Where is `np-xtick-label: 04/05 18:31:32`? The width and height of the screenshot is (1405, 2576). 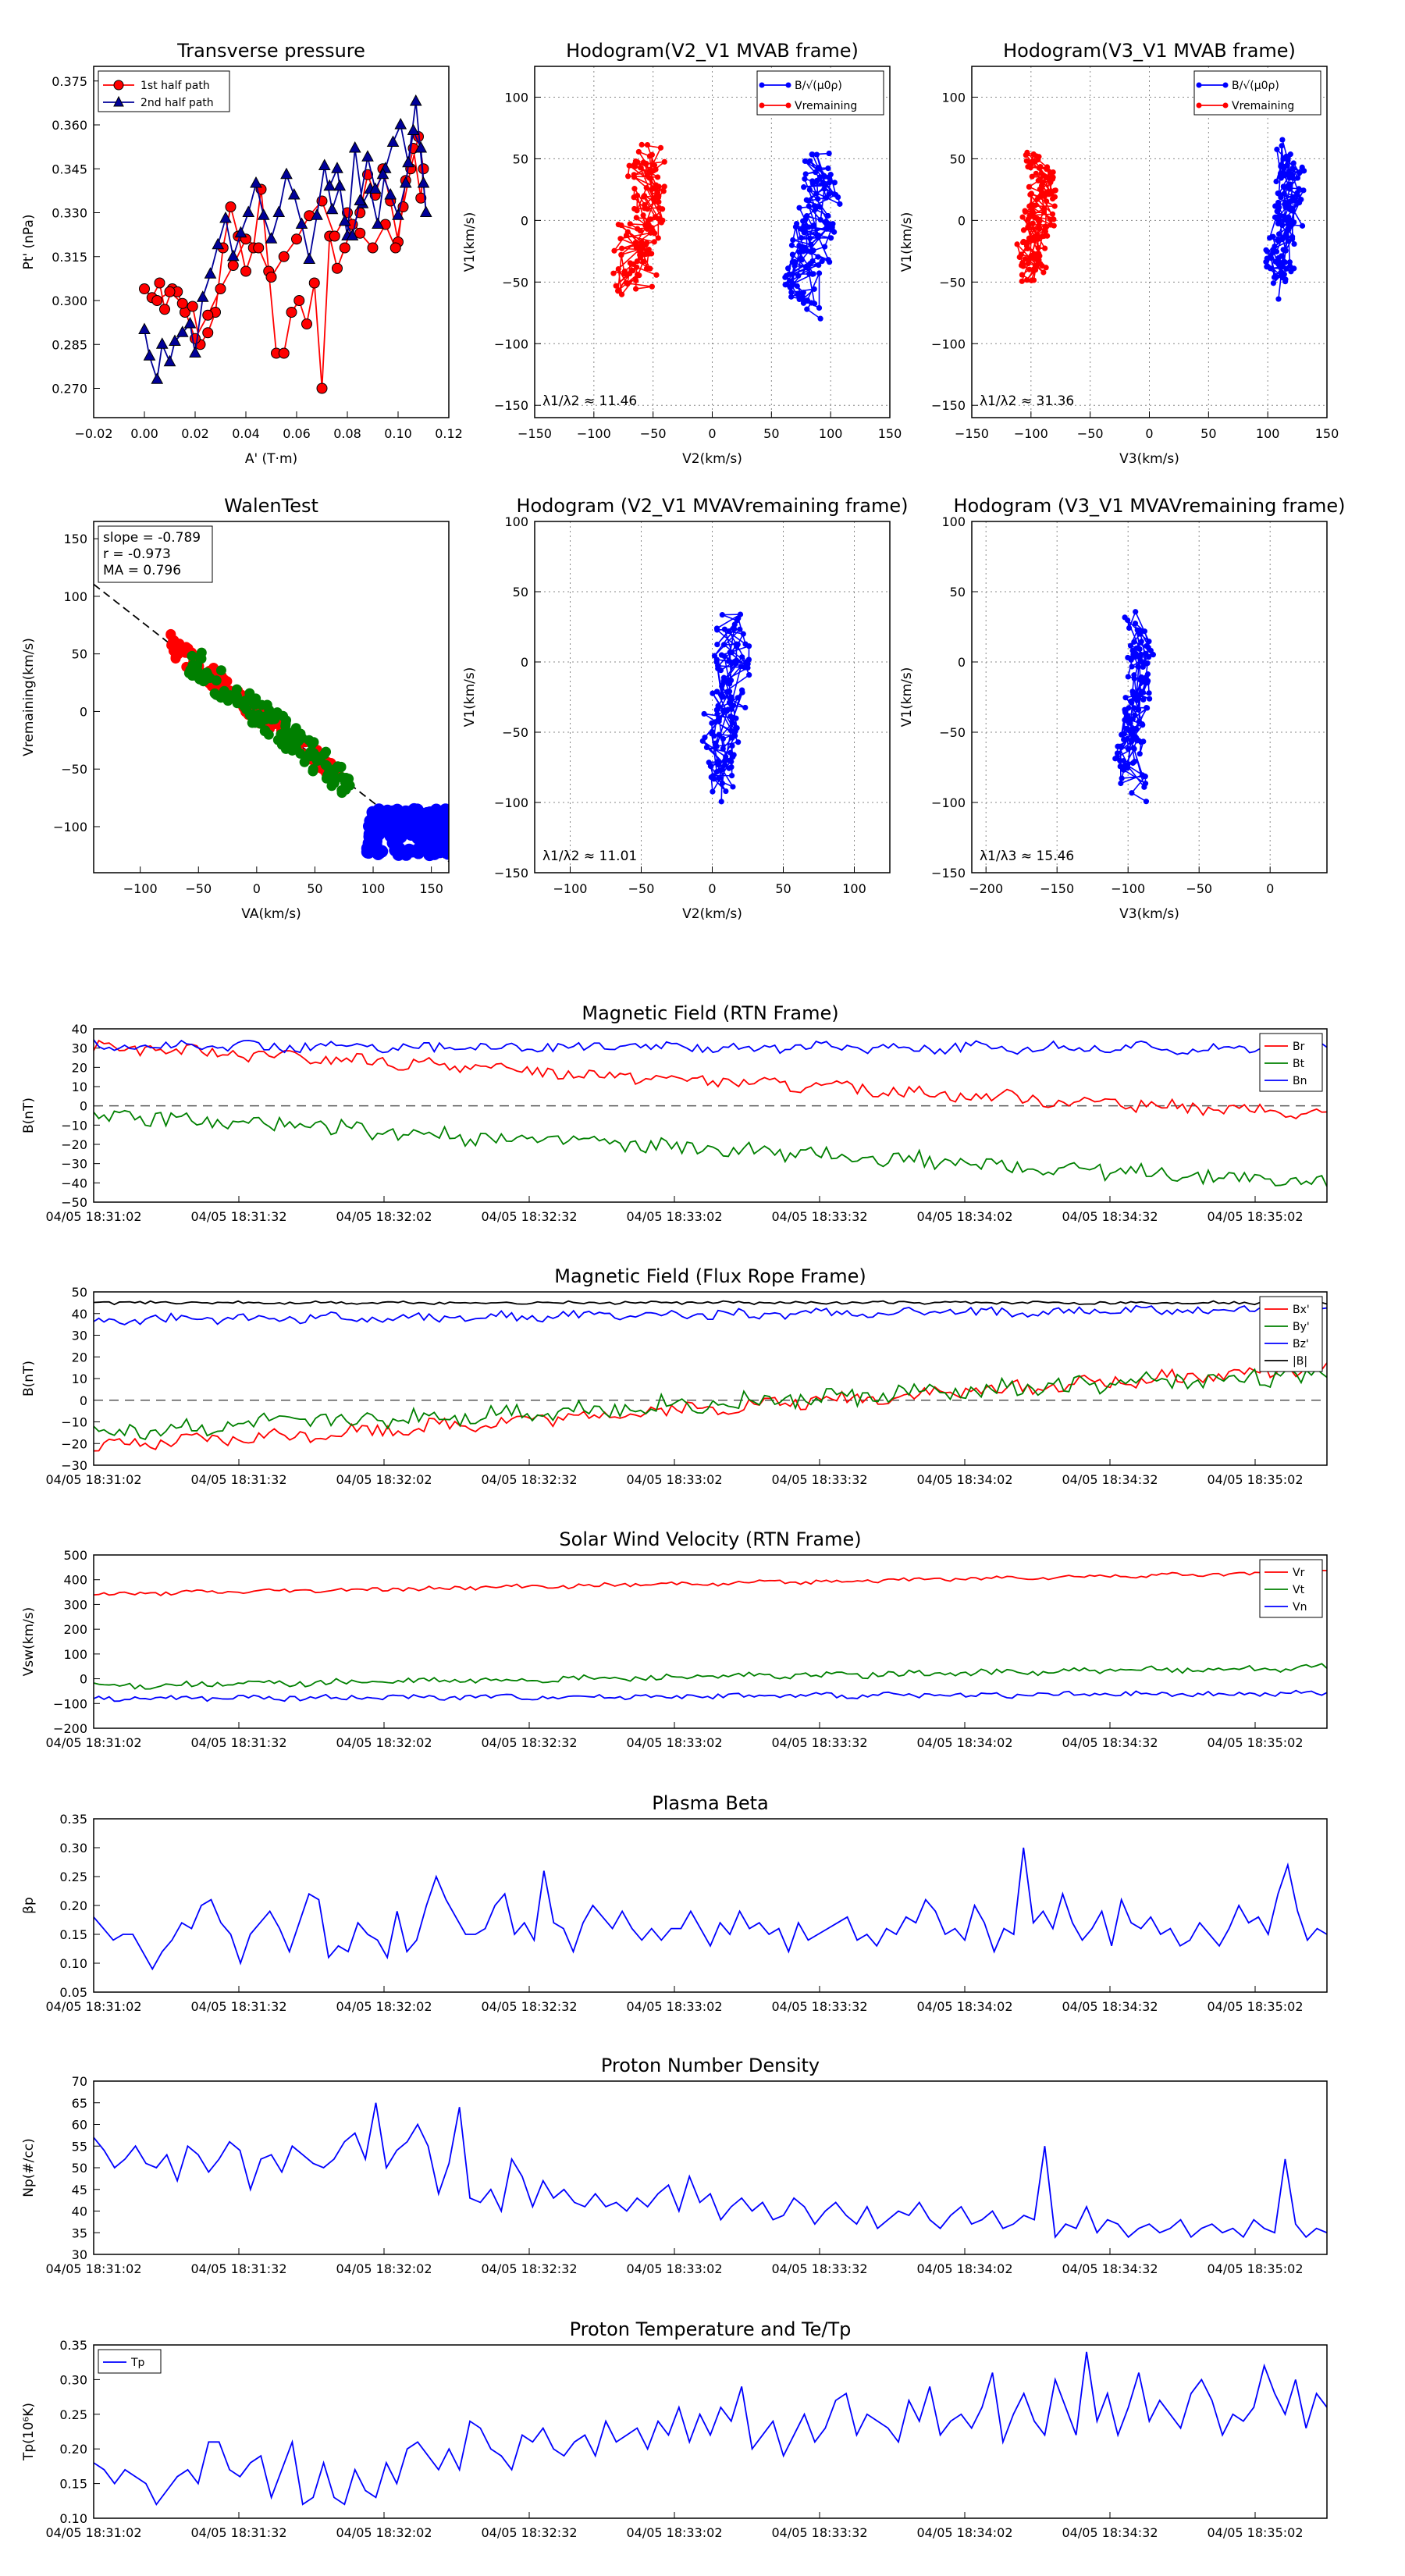
np-xtick-label: 04/05 18:31:32 is located at coordinates (238, 2268).